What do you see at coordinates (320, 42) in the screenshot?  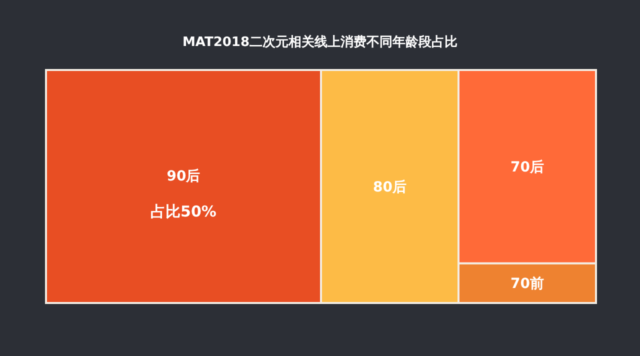 I see `text: MAT2018二次元相关线上消费不同年龄段占比` at bounding box center [320, 42].